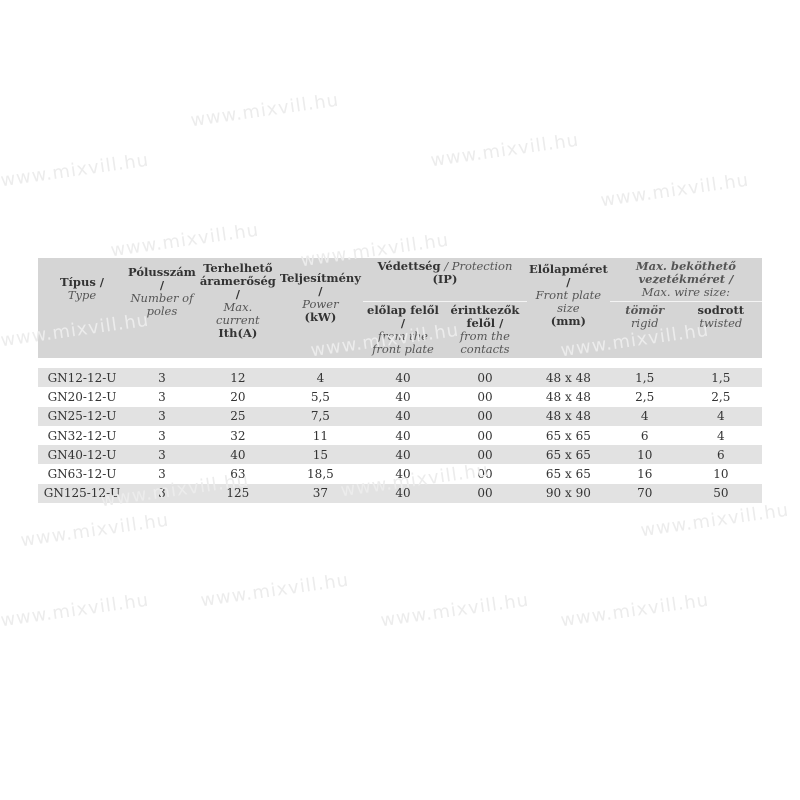 The height and width of the screenshot is (800, 800). Describe the element at coordinates (720, 493) in the screenshot. I see `table-cell: 50` at that location.